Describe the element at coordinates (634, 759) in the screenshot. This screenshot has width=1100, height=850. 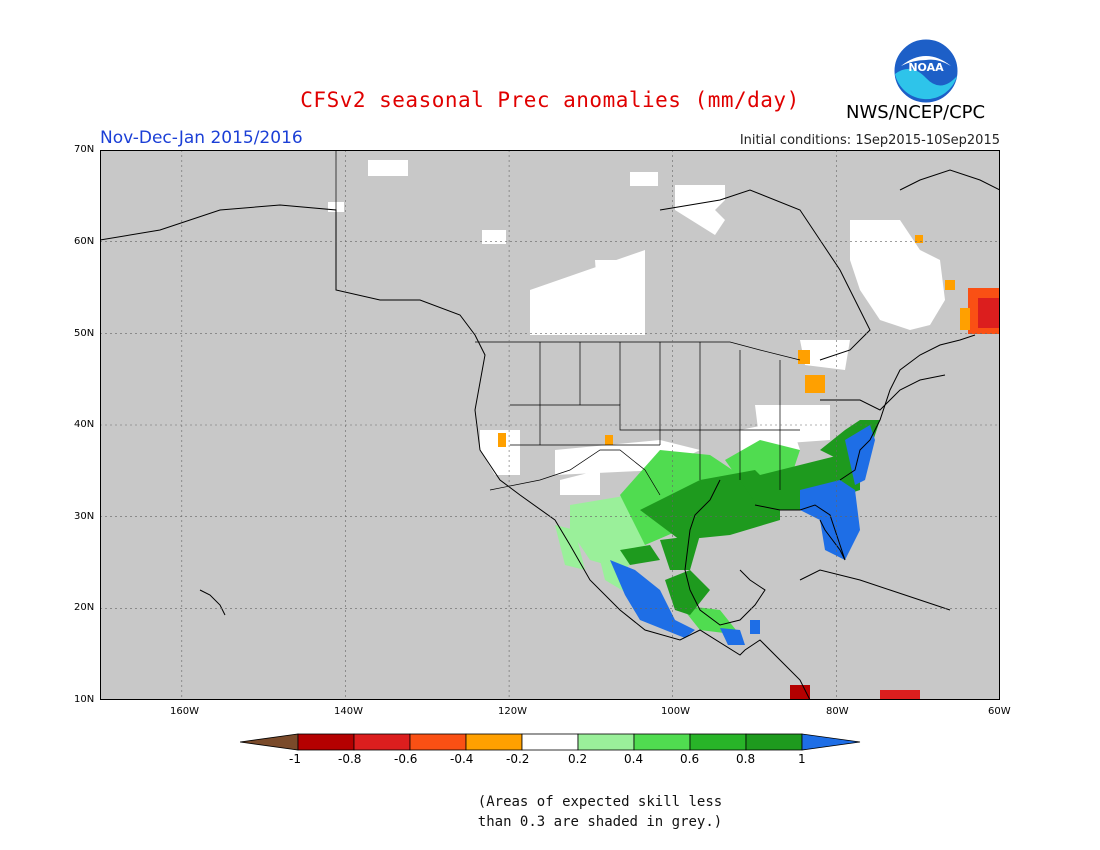
I see `legend-tick-pos04: 0.4` at that location.